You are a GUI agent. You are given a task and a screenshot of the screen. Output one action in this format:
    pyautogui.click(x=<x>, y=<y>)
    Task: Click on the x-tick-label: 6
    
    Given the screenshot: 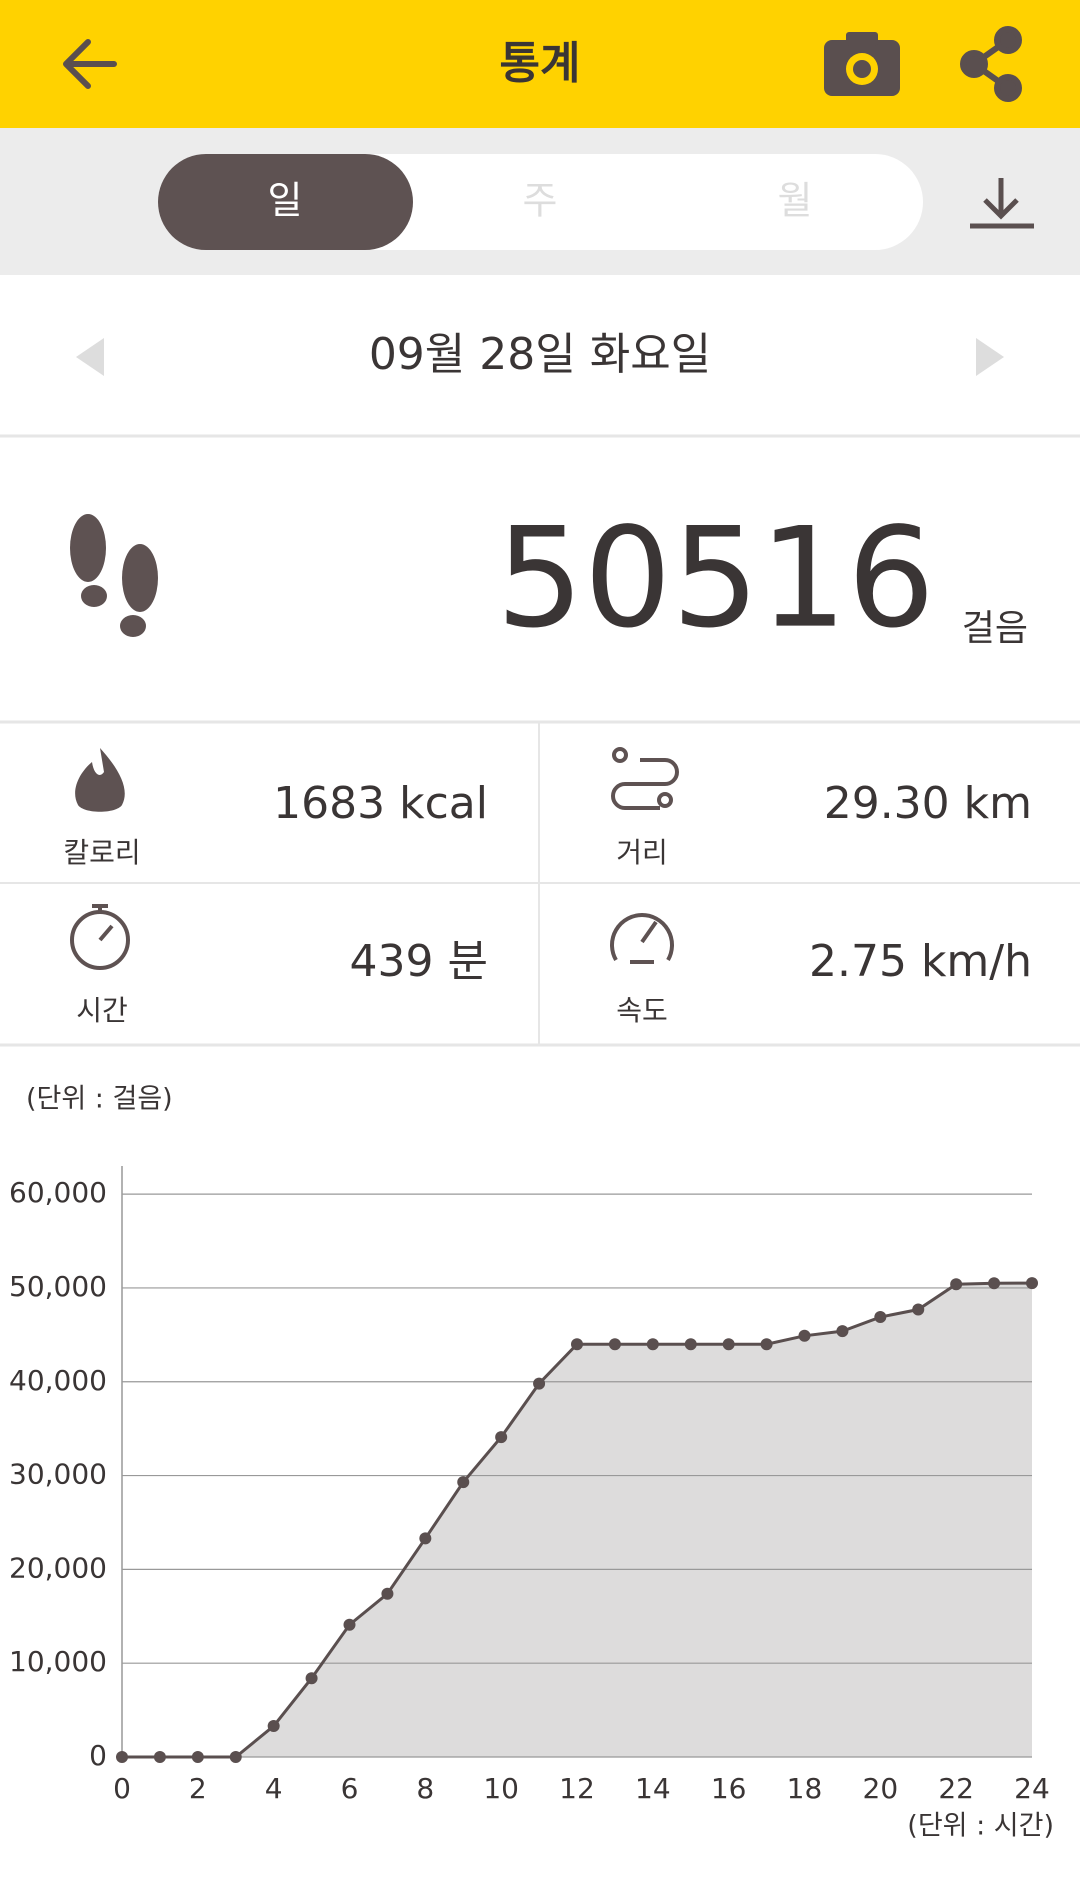 What is the action you would take?
    pyautogui.click(x=350, y=1788)
    